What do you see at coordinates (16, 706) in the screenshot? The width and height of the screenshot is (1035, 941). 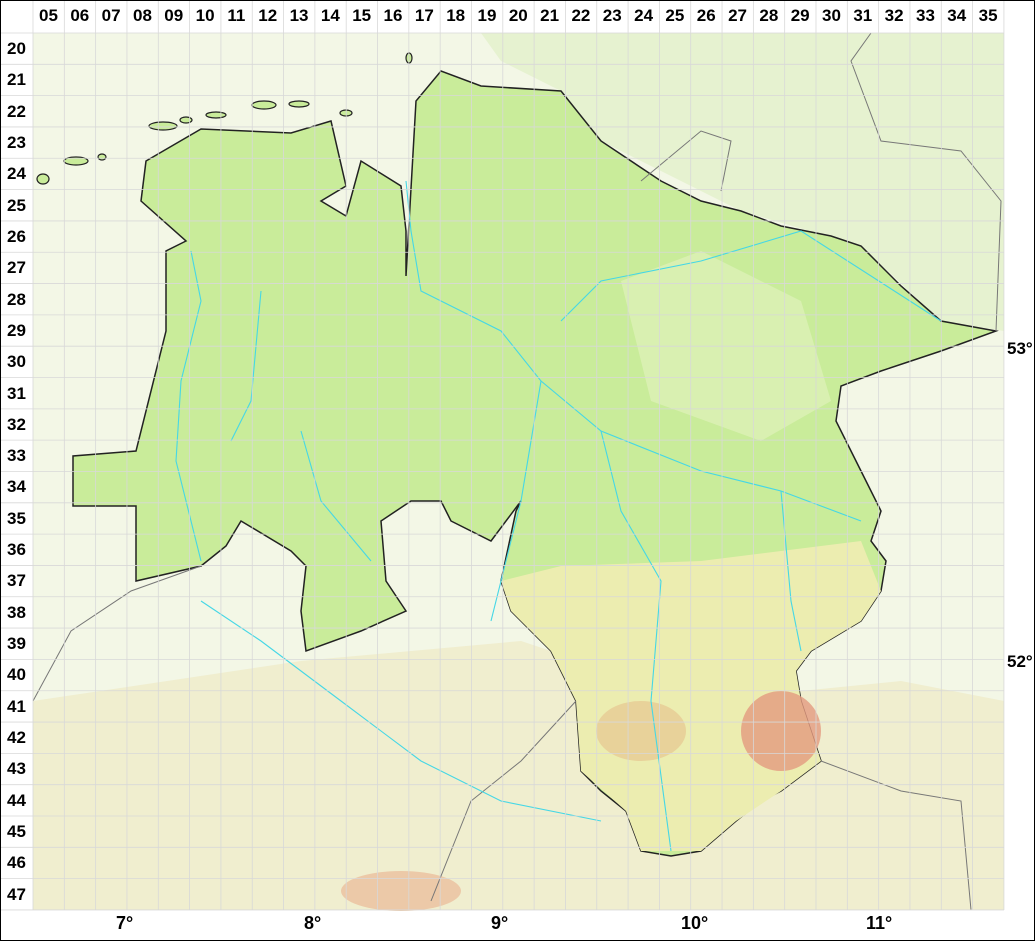 I see `grid-row-label: 41` at bounding box center [16, 706].